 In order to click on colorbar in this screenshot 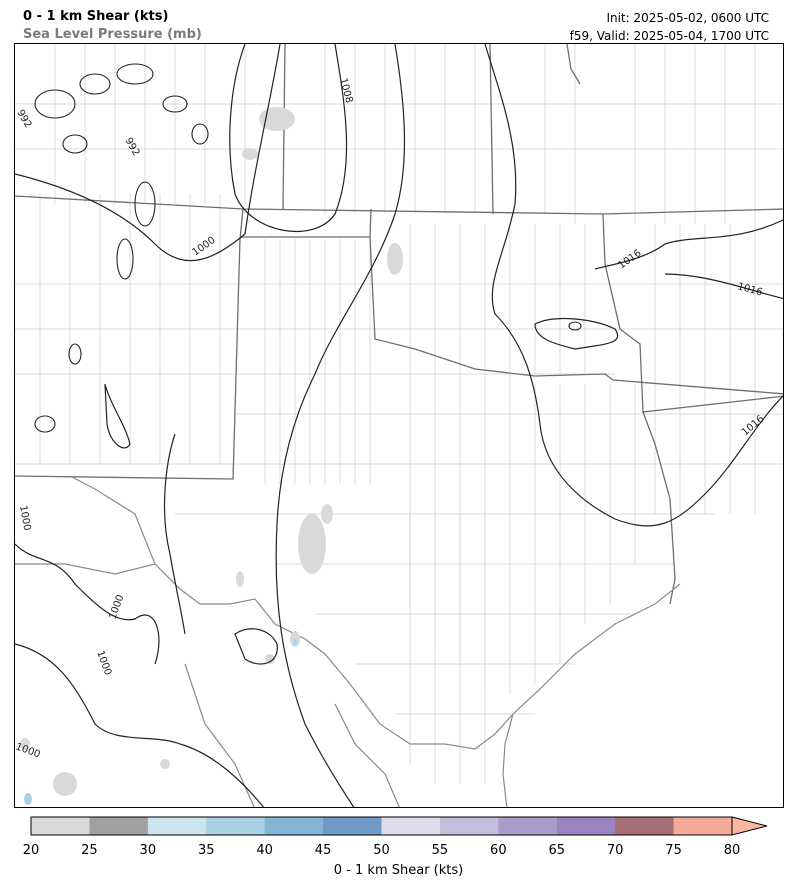, I will do `click(399, 826)`.